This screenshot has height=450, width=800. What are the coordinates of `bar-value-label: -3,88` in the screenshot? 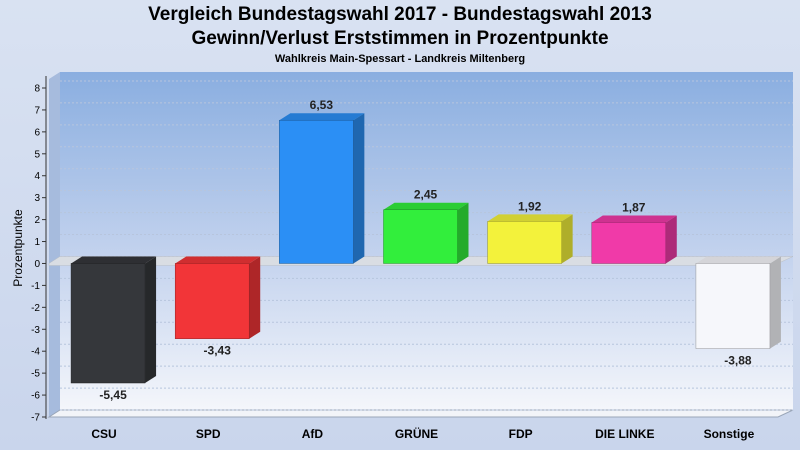 It's located at (738, 361).